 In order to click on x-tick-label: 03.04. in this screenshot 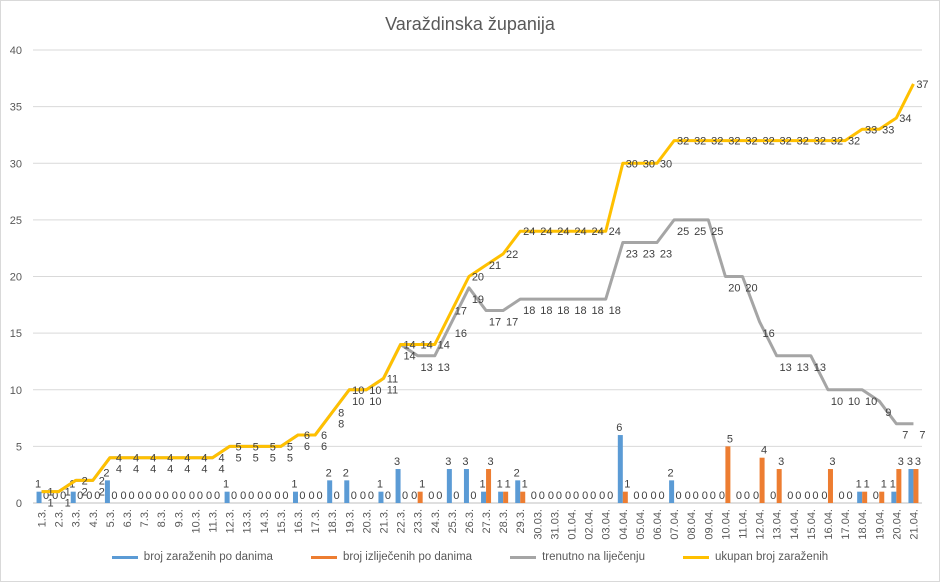, I will do `click(607, 524)`.